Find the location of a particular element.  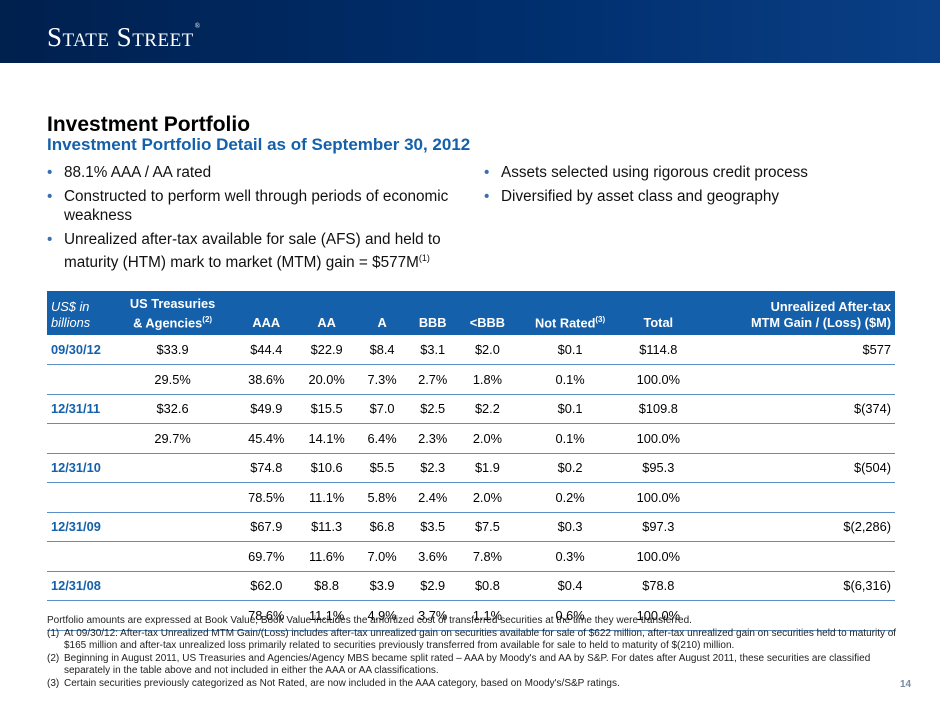

table-cell: $3.5 is located at coordinates (432, 527).